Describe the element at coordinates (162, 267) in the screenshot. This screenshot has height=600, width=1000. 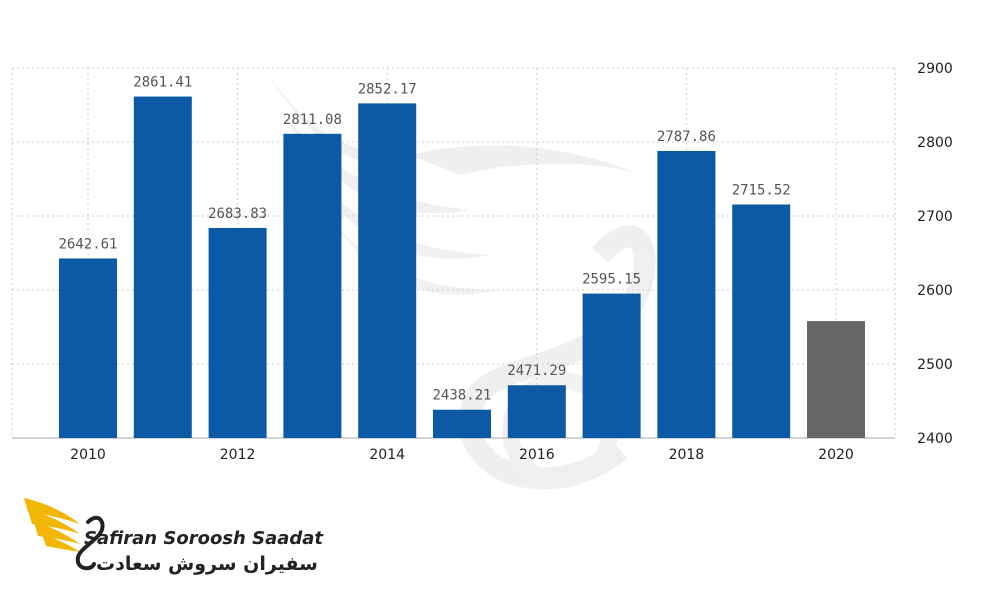
I see `bar-2011` at that location.